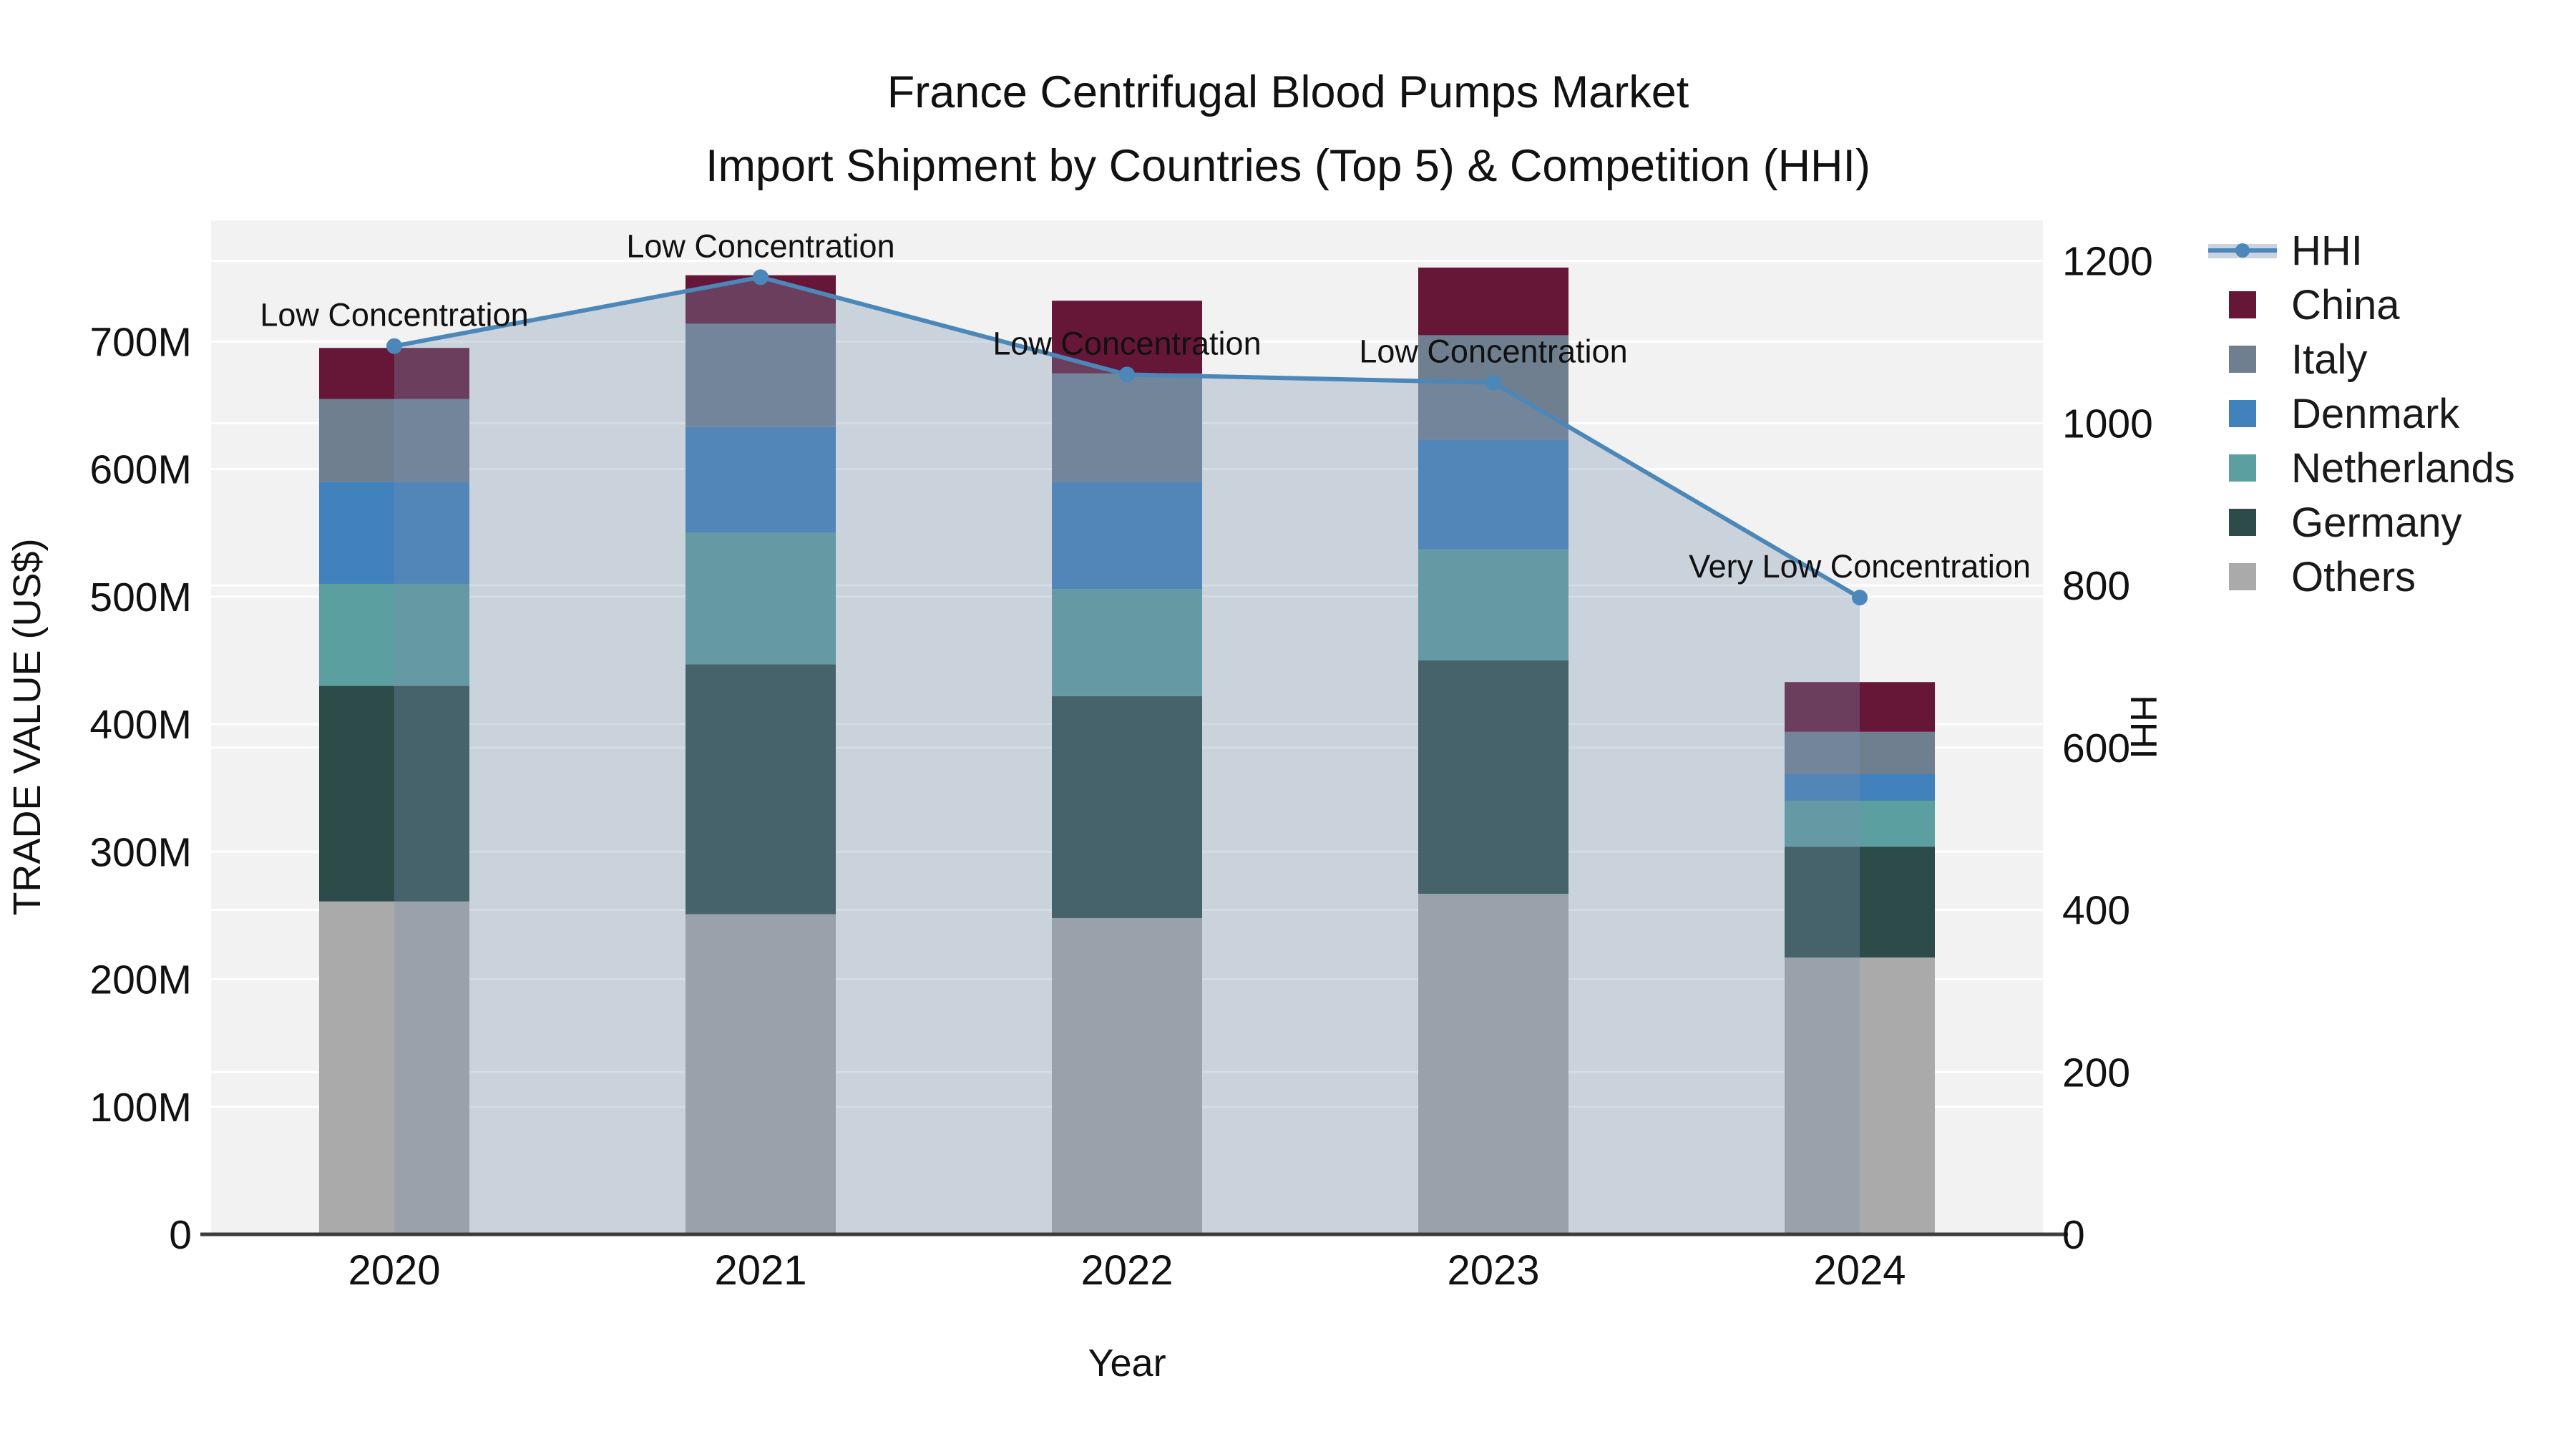  Describe the element at coordinates (1288, 92) in the screenshot. I see `chart-title-line1: France Centrifugal Blood Pumps Market` at that location.